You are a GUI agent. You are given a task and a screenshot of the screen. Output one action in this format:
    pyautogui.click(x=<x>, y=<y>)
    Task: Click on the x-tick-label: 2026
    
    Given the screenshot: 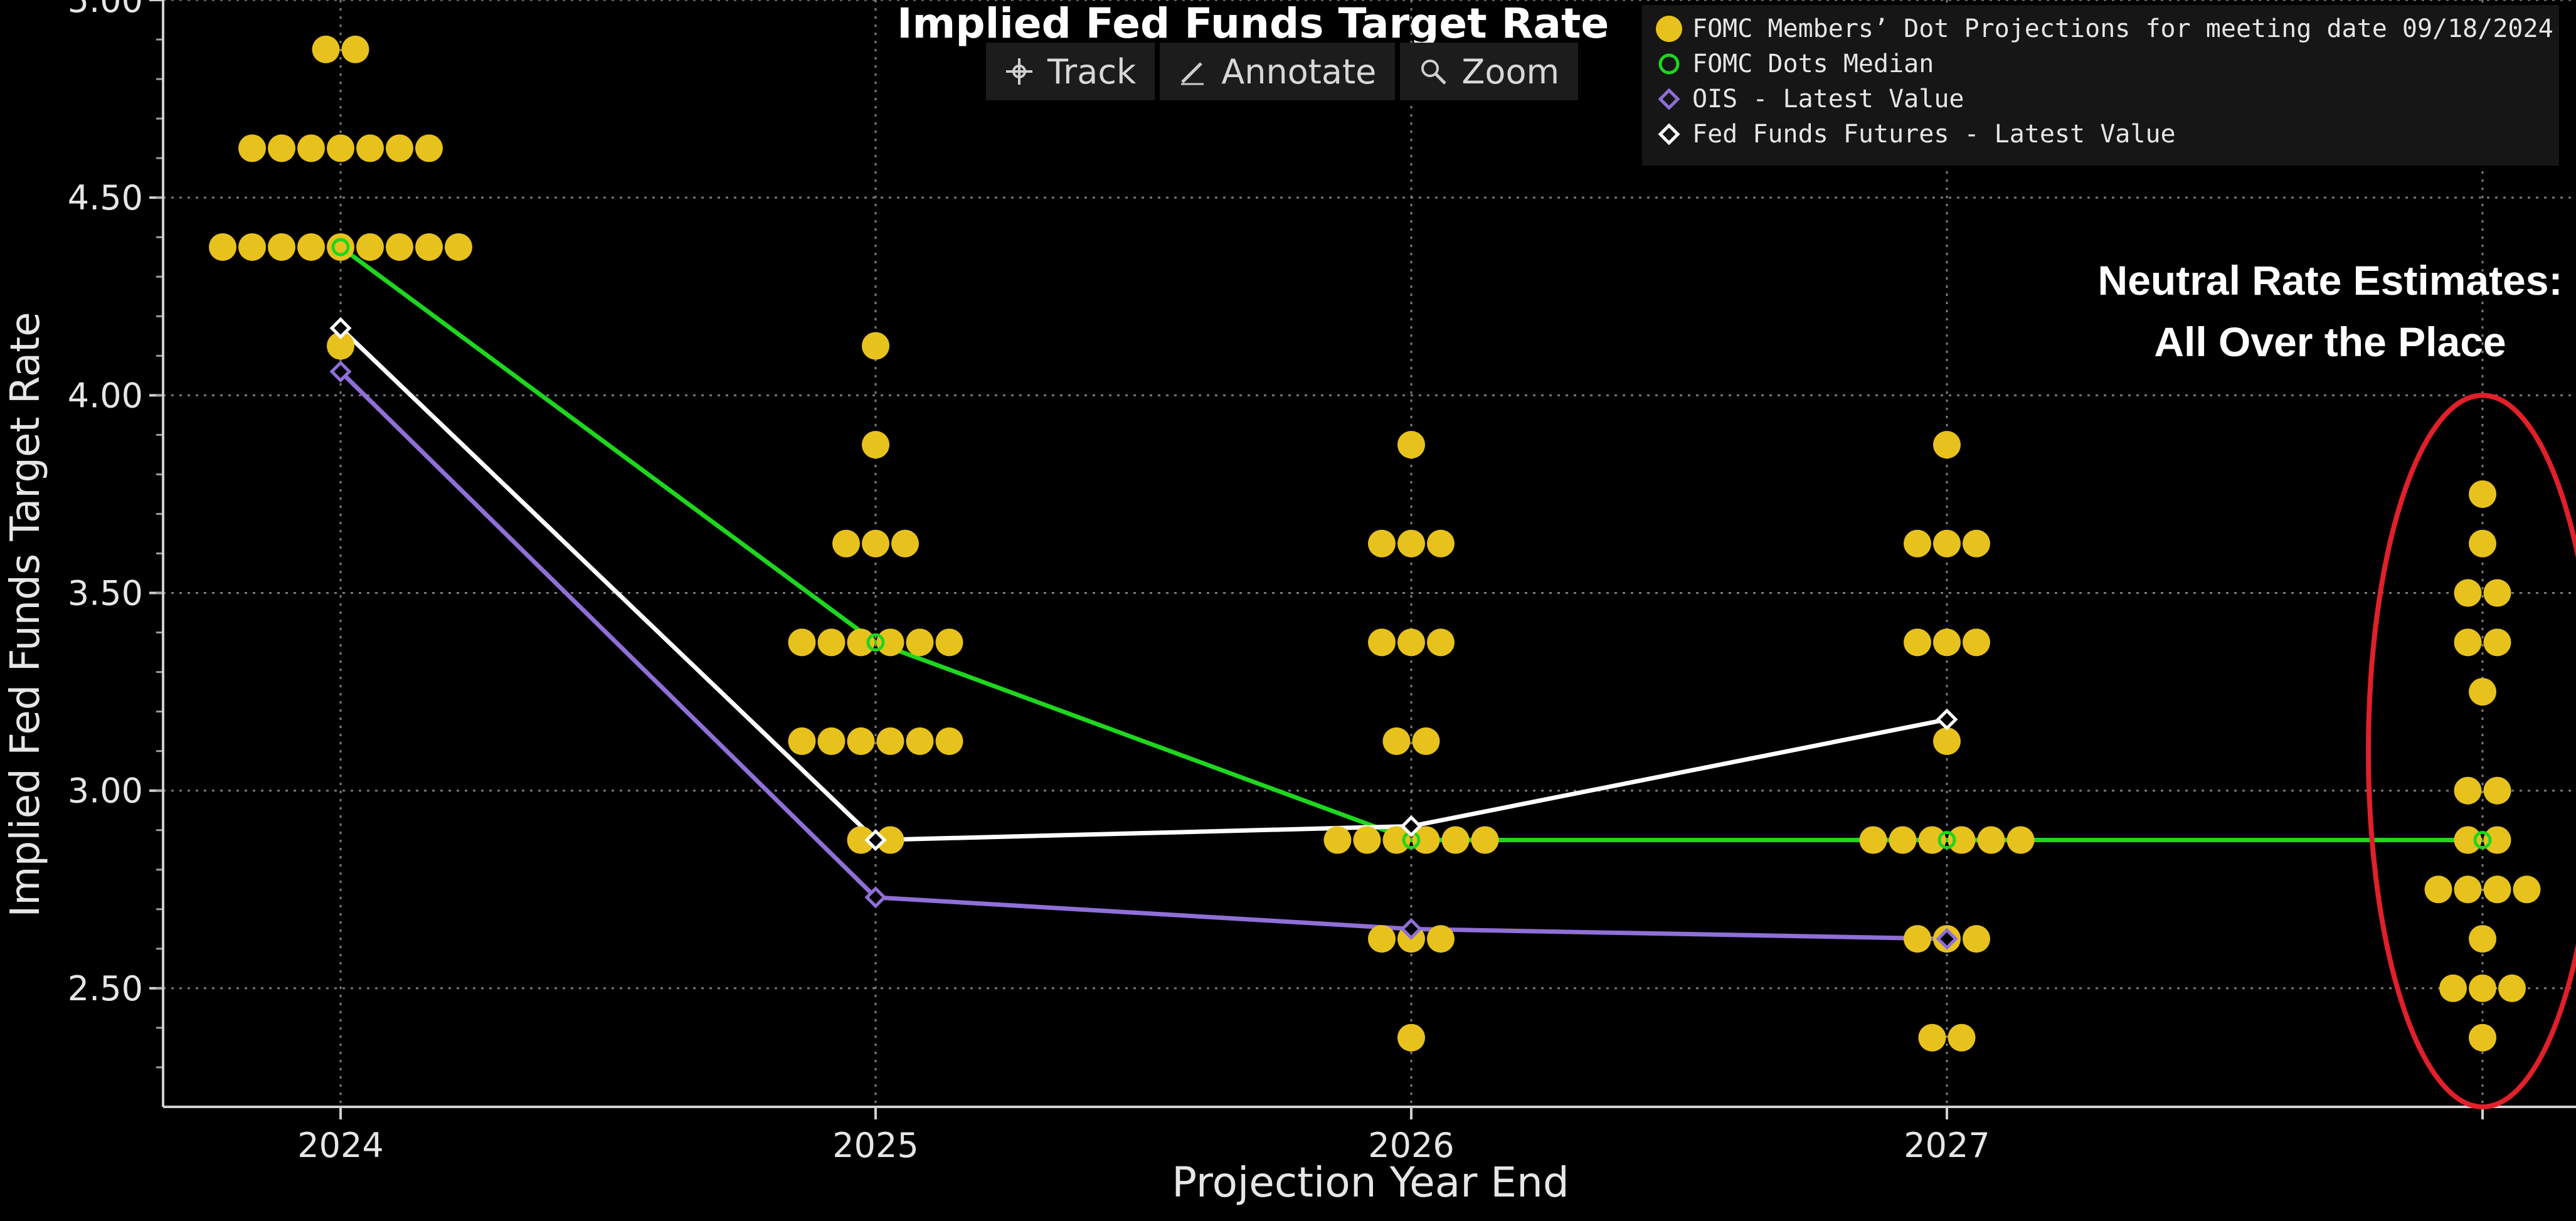 What is the action you would take?
    pyautogui.click(x=1411, y=1145)
    